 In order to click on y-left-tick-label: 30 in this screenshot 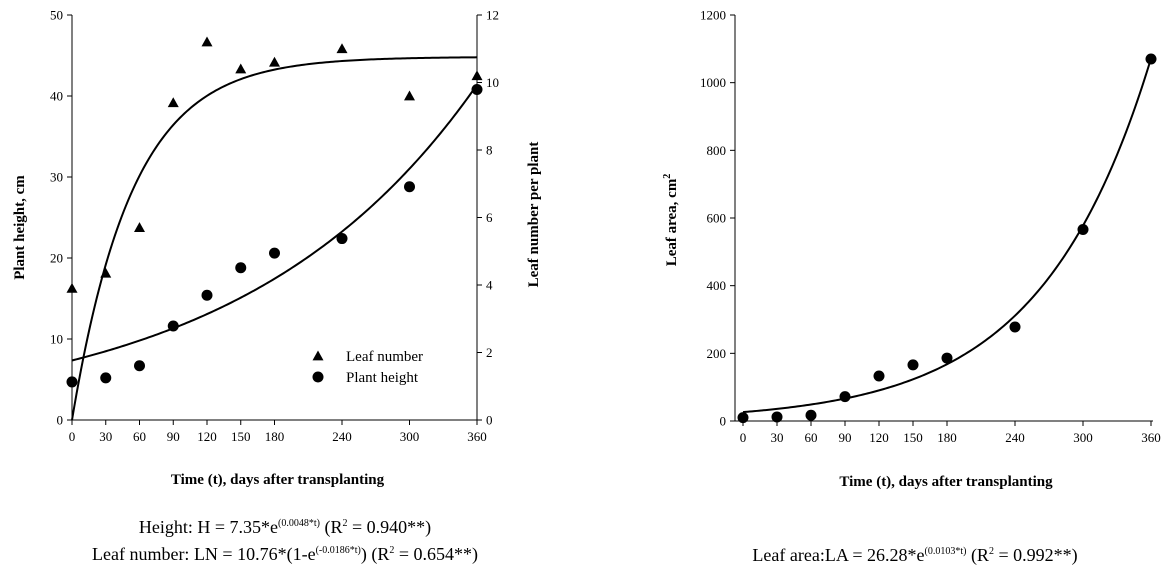, I will do `click(56, 177)`.